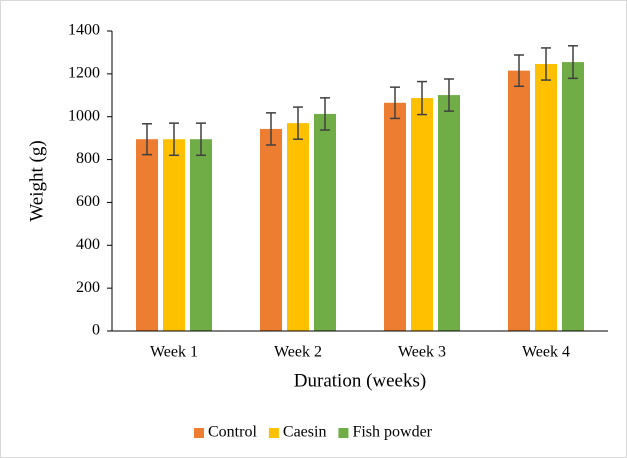 This screenshot has height=458, width=627. Describe the element at coordinates (392, 432) in the screenshot. I see `legend-label: Fish powder` at that location.